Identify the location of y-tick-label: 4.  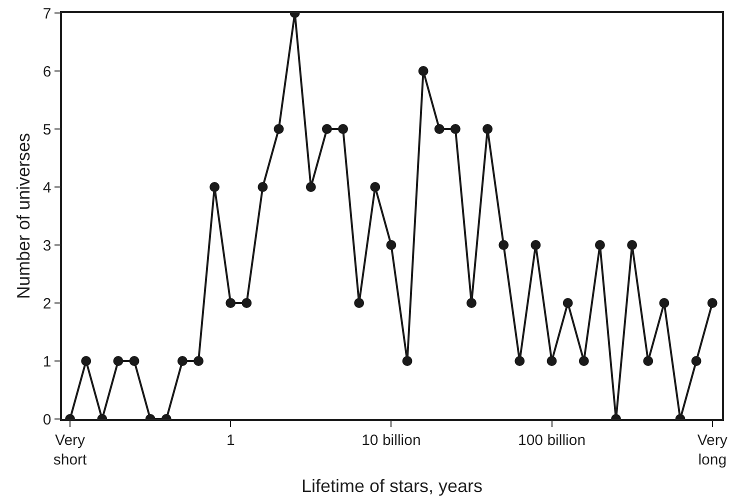
(47, 187).